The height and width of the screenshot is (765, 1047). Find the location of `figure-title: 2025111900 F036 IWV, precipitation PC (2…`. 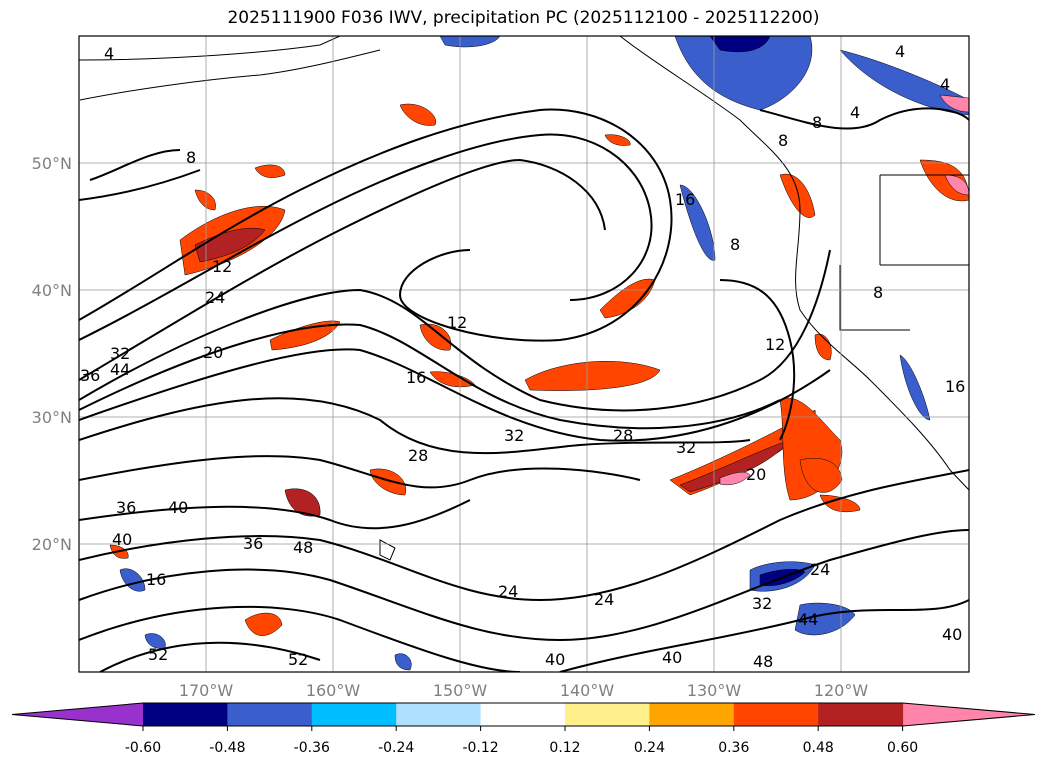

figure-title: 2025111900 F036 IWV, precipitation PC (2… is located at coordinates (523, 18).